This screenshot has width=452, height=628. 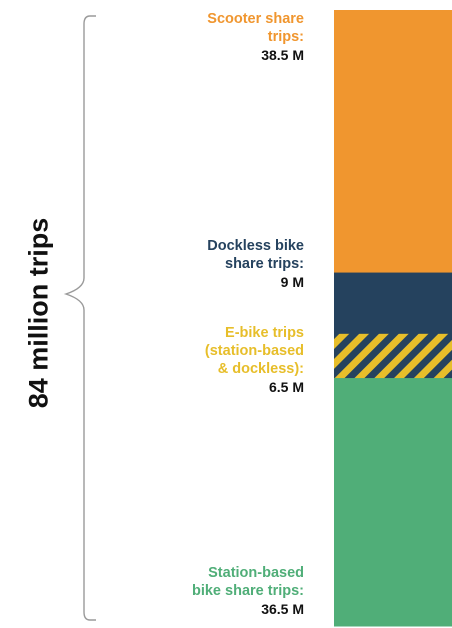 I want to click on total-trips-label: 84 million trips, so click(x=38, y=313).